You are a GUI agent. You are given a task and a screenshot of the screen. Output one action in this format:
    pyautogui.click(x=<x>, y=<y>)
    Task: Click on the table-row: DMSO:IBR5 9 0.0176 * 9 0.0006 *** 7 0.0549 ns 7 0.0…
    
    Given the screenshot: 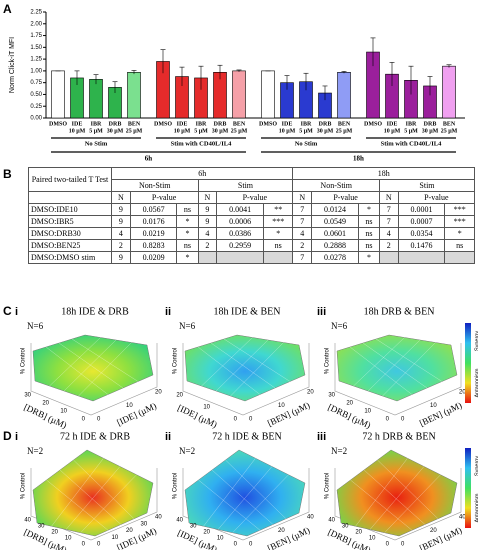 What is the action you would take?
    pyautogui.click(x=251, y=221)
    